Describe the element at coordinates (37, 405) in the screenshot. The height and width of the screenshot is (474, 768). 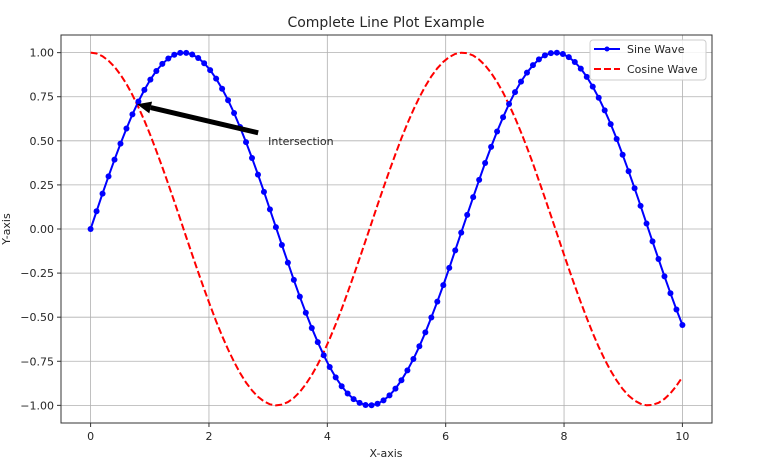
I see `y-tick-label: −1.00` at that location.